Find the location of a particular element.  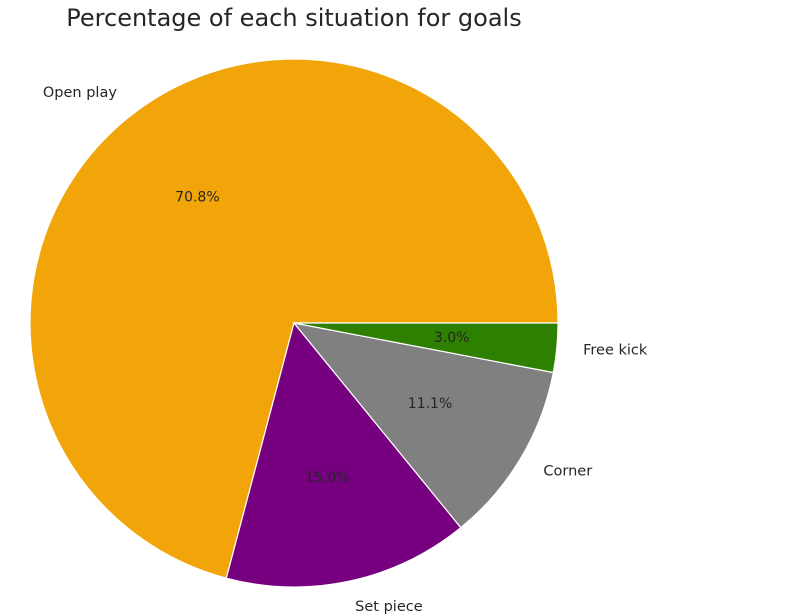

slice-label: Corner is located at coordinates (567, 472).